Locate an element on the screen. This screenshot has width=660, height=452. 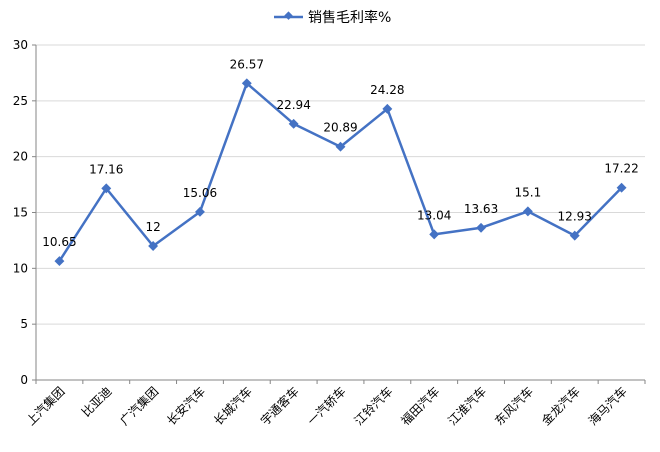
x-tick-label: 福田汽车 is located at coordinates (420, 406).